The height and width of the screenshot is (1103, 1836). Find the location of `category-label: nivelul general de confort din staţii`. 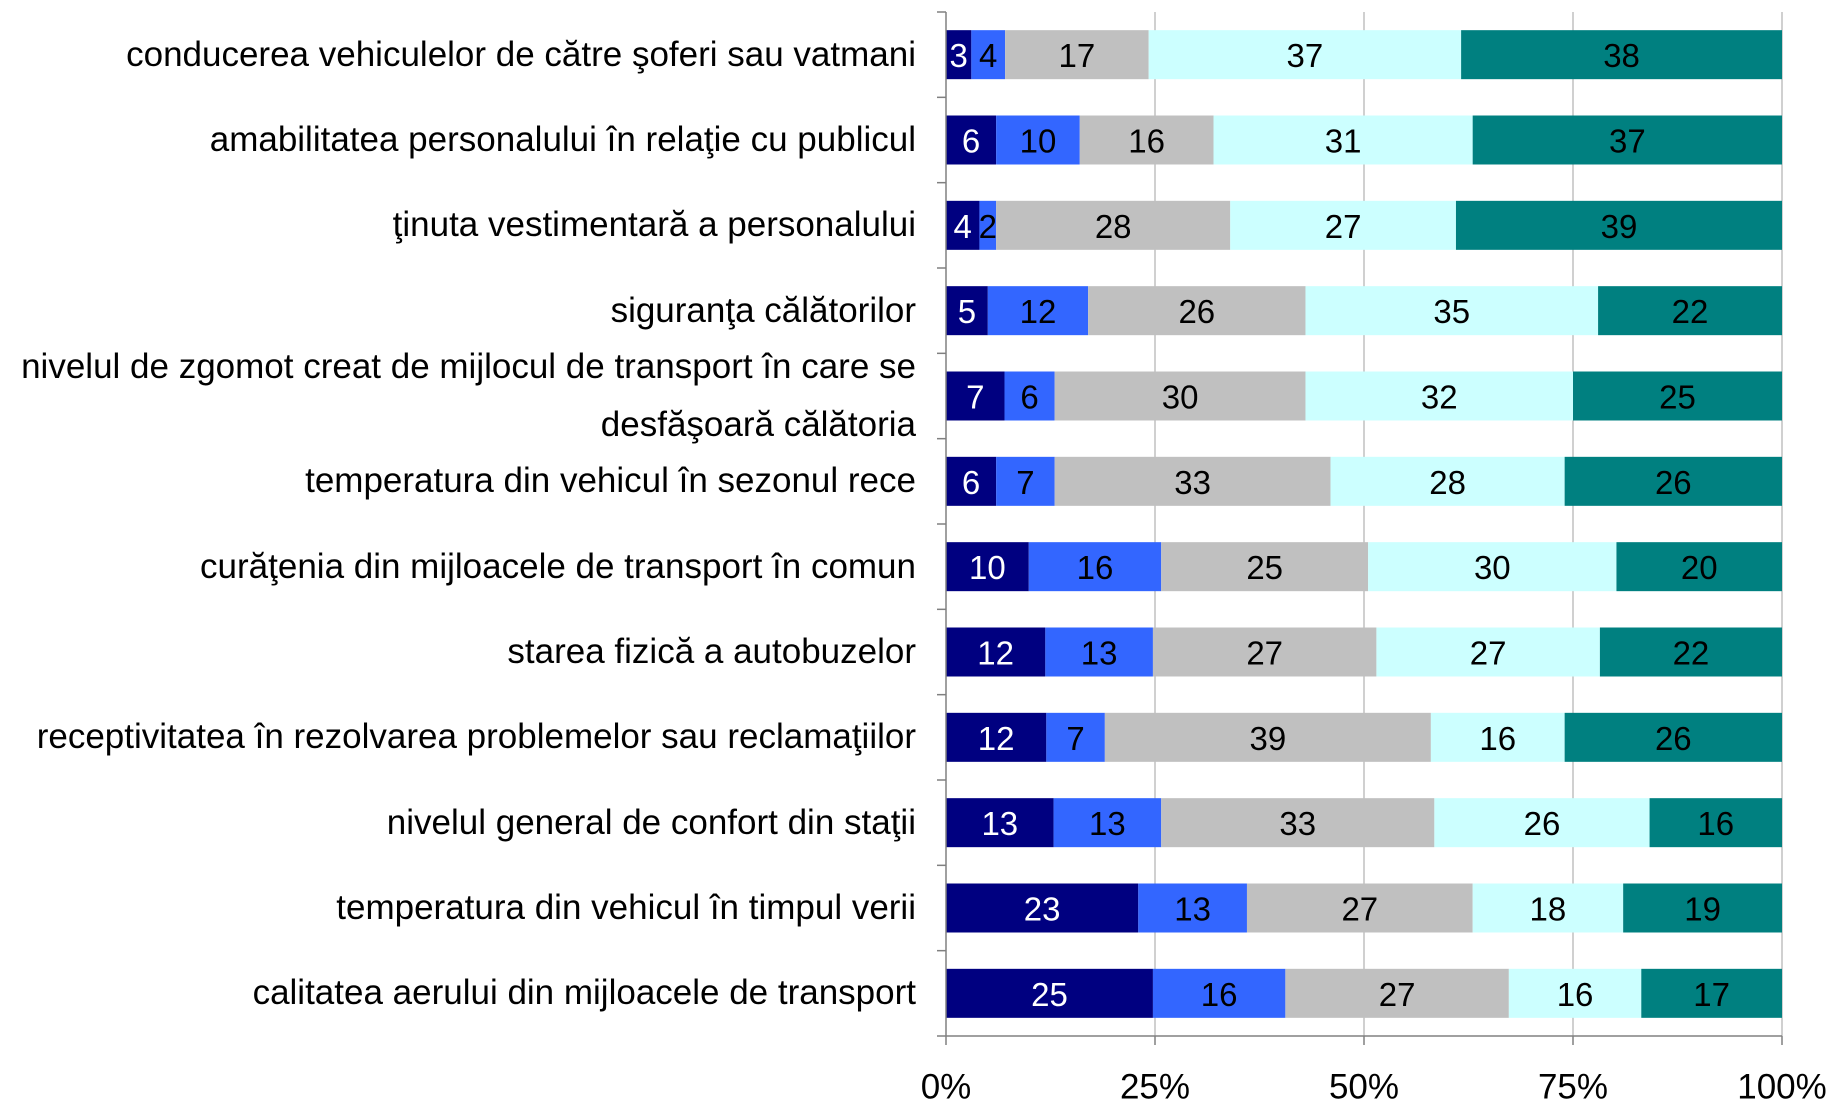

category-label: nivelul general de confort din staţii is located at coordinates (651, 822).